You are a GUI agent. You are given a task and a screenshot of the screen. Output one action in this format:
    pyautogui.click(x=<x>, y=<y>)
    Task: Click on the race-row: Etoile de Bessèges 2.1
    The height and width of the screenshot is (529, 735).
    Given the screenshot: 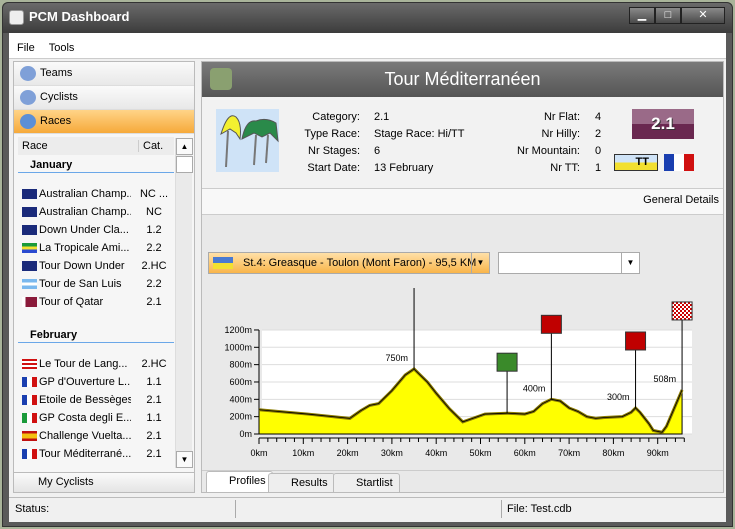 What is the action you would take?
    pyautogui.click(x=96, y=400)
    